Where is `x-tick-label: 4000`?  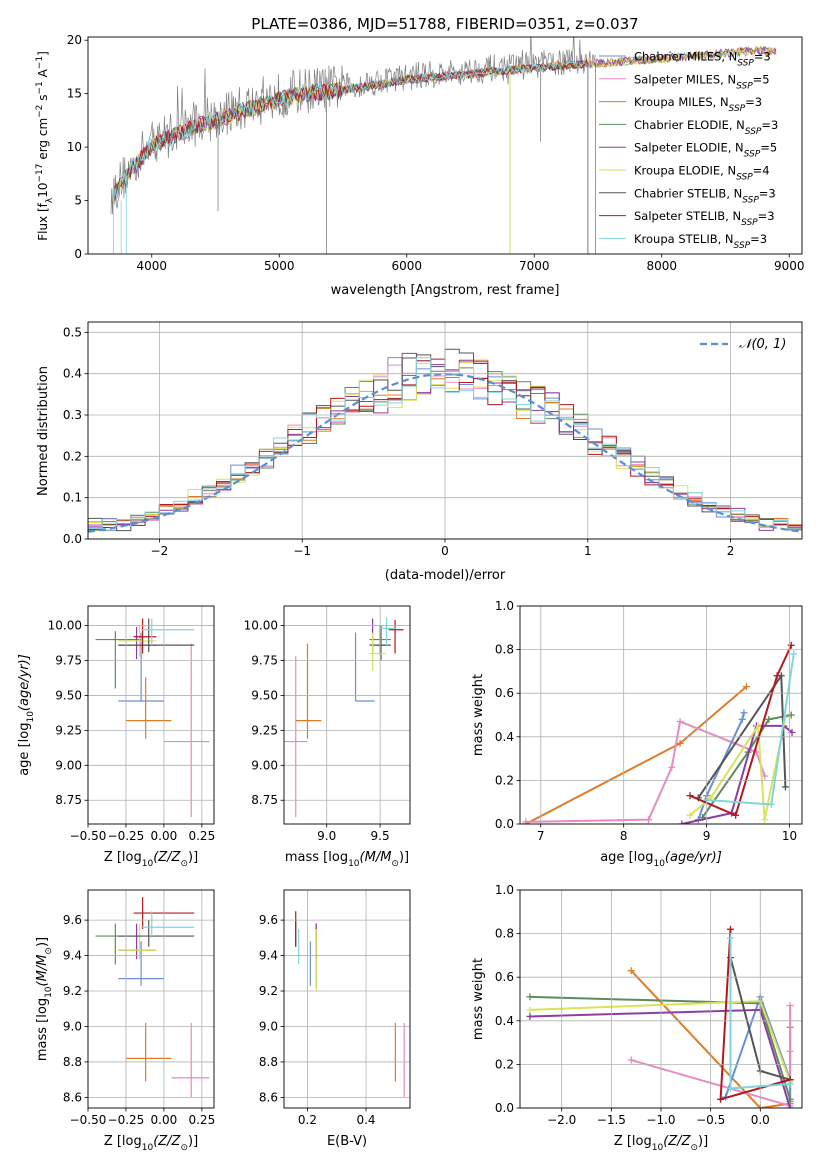 x-tick-label: 4000 is located at coordinates (151, 266).